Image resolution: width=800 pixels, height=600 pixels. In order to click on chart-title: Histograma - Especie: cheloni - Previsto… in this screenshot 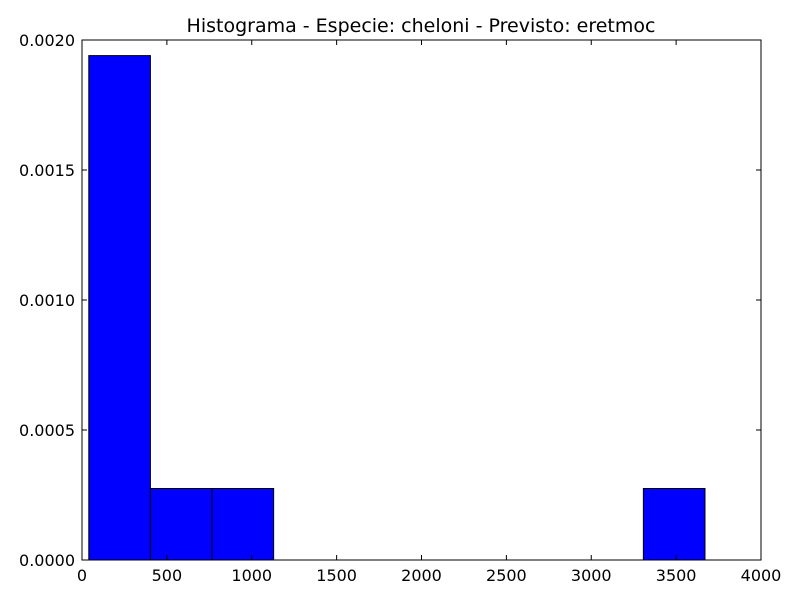, I will do `click(421, 26)`.